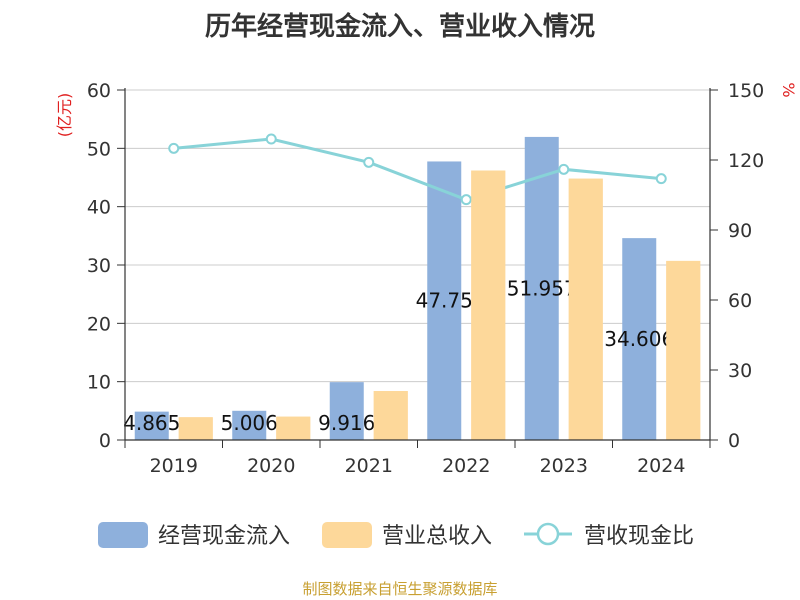  Describe the element at coordinates (271, 466) in the screenshot. I see `x-tick-label: 2020` at that location.